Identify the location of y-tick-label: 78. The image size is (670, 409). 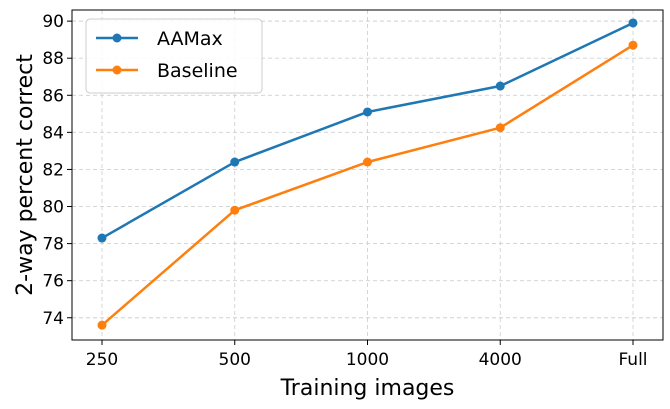
(53, 245).